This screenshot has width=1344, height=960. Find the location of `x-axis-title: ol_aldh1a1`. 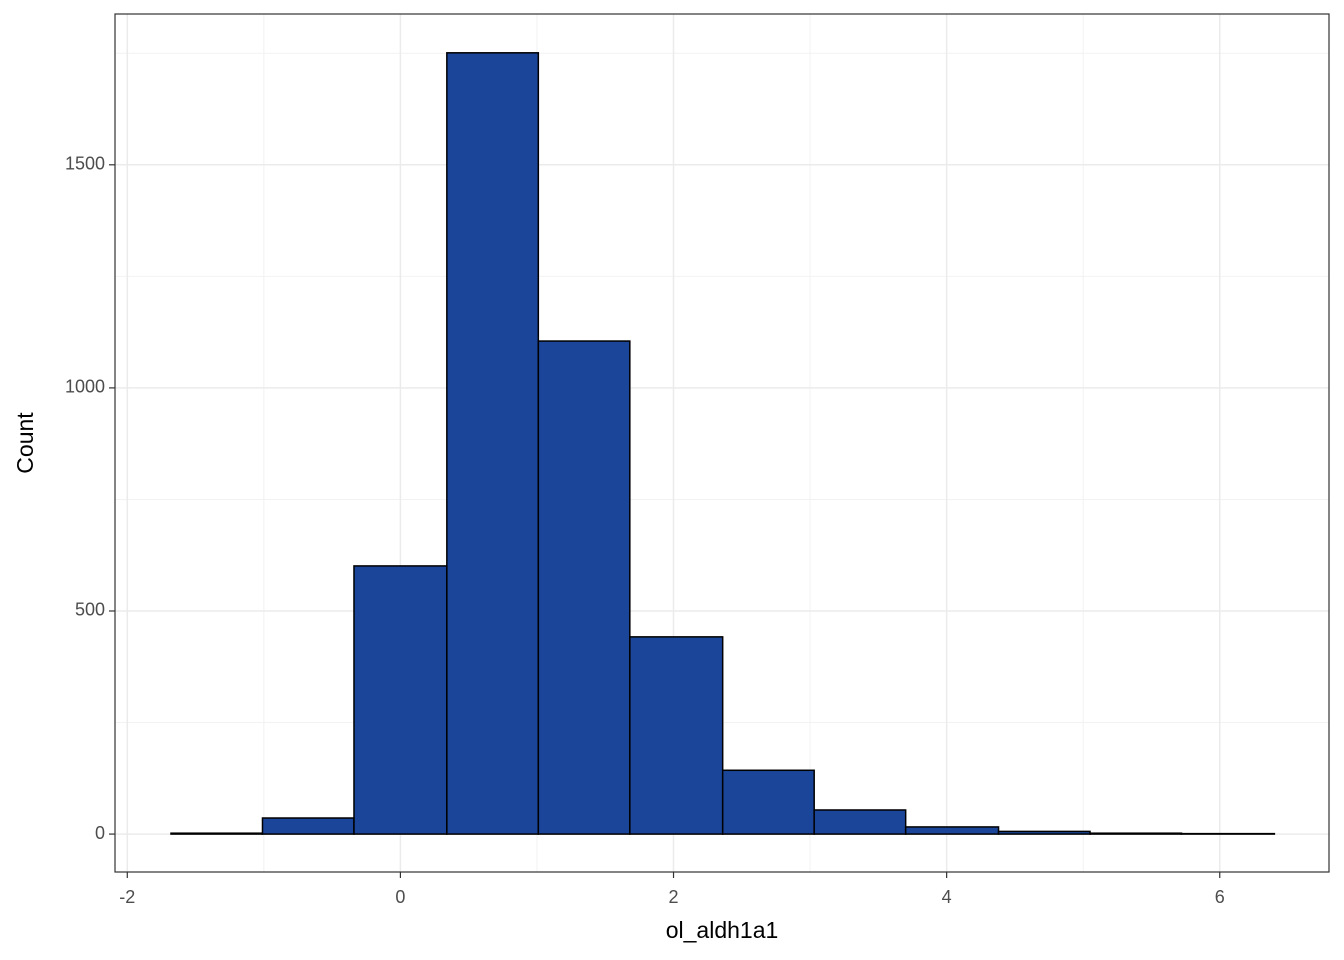

x-axis-title: ol_aldh1a1 is located at coordinates (722, 930).